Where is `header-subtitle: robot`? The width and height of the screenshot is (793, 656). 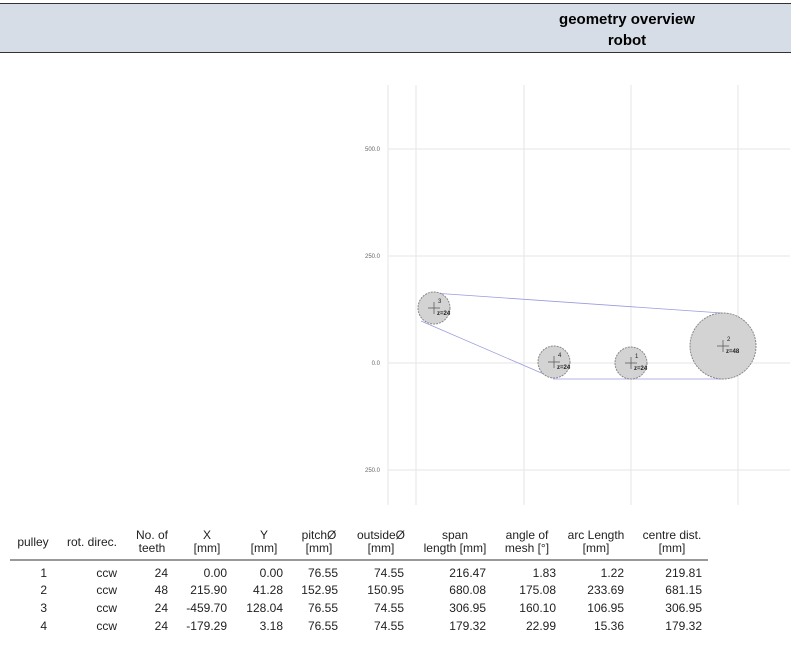 header-subtitle: robot is located at coordinates (627, 40).